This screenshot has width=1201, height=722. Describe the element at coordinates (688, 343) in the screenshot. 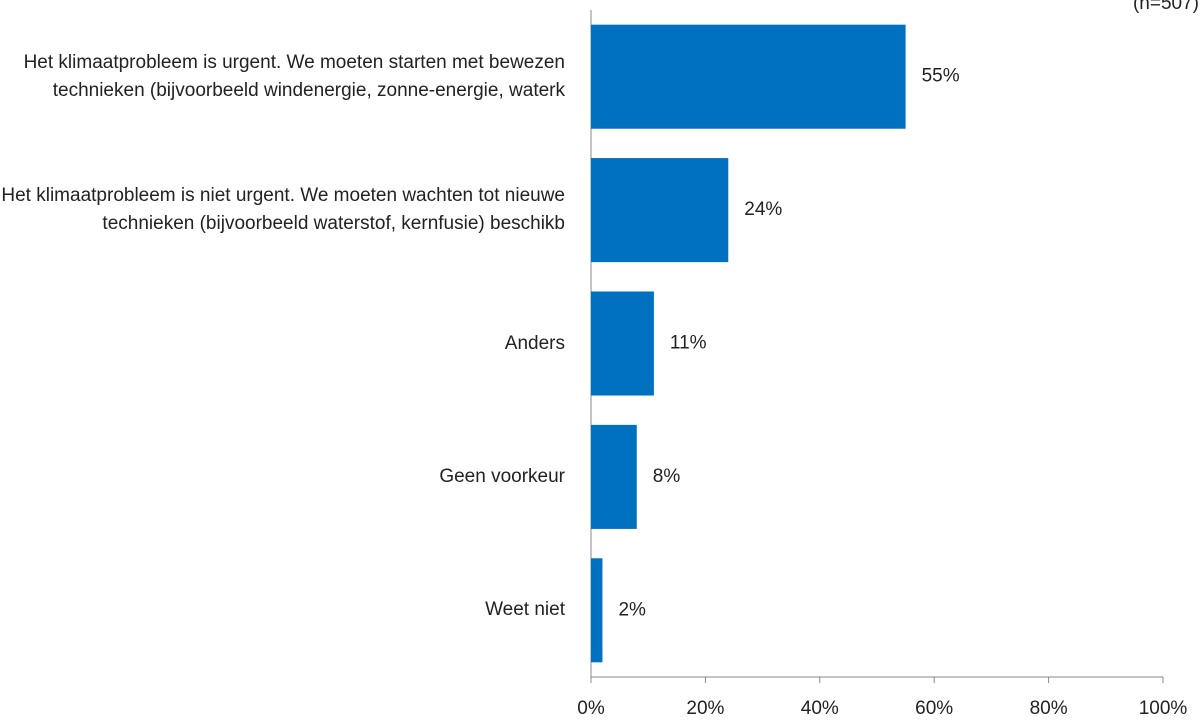

I see `value-label: 11%` at that location.